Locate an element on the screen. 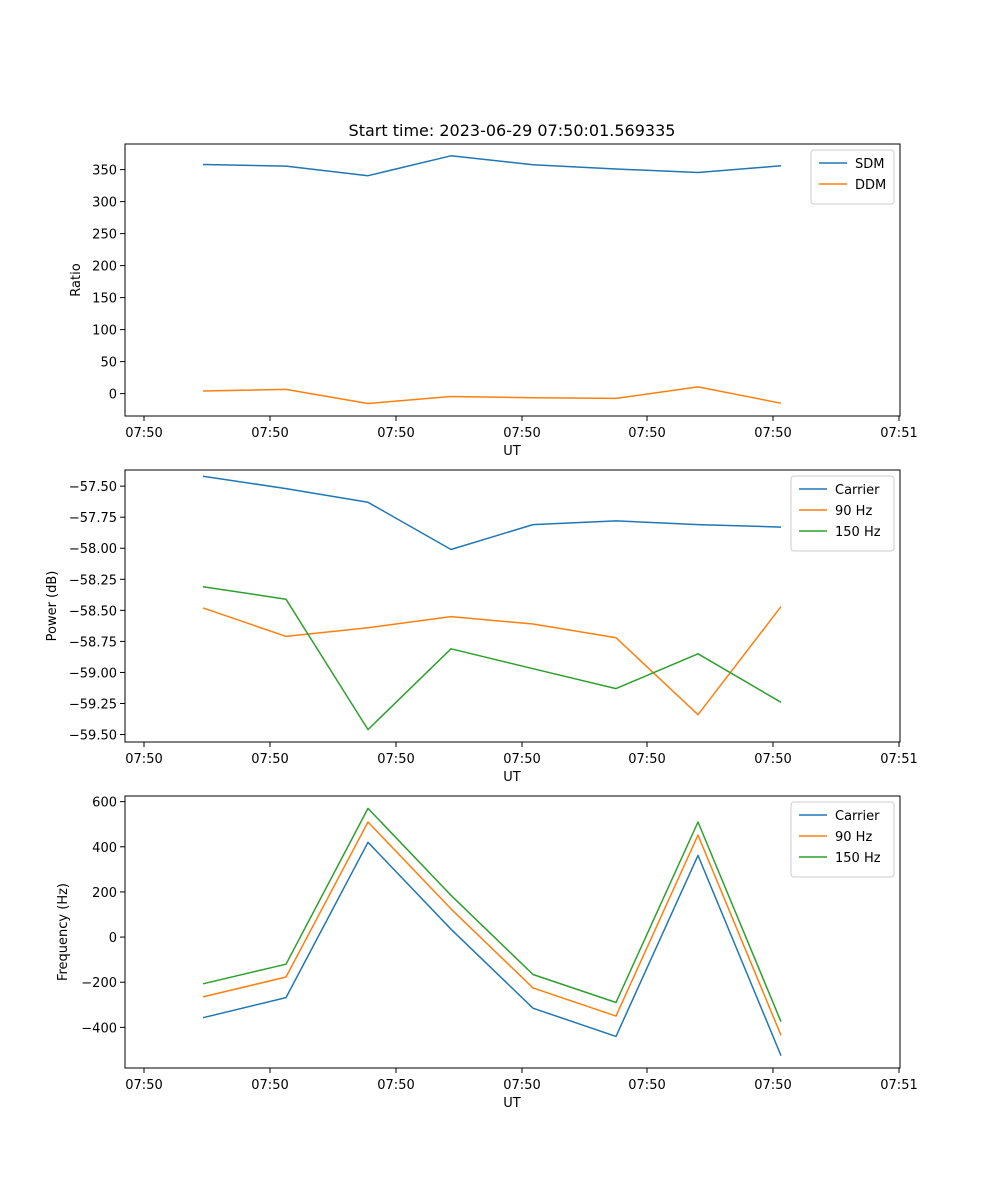 This screenshot has width=1000, height=1200. y-tick-label: 150 is located at coordinates (104, 299).